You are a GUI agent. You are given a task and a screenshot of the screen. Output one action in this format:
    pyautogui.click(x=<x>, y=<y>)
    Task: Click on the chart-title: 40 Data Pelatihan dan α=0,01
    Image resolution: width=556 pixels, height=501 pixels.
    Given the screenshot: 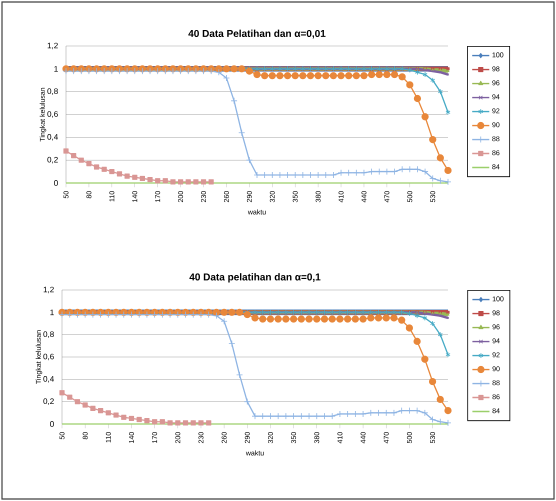 What is the action you would take?
    pyautogui.click(x=257, y=34)
    